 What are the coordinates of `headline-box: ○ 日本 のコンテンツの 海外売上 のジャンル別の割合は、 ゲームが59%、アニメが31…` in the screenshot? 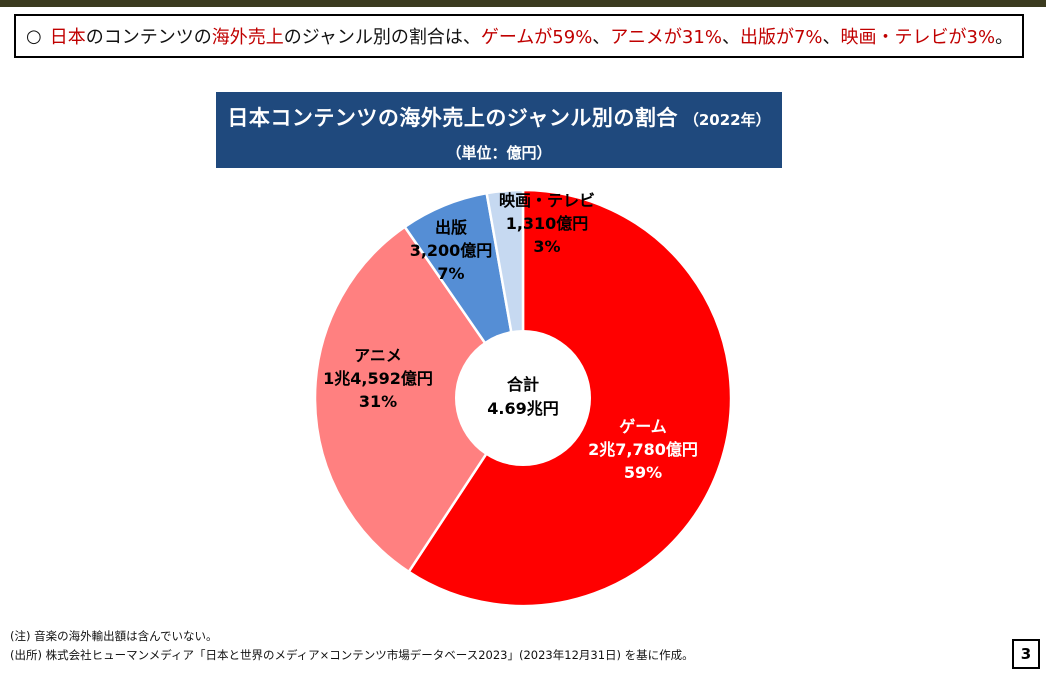 It's located at (519, 36).